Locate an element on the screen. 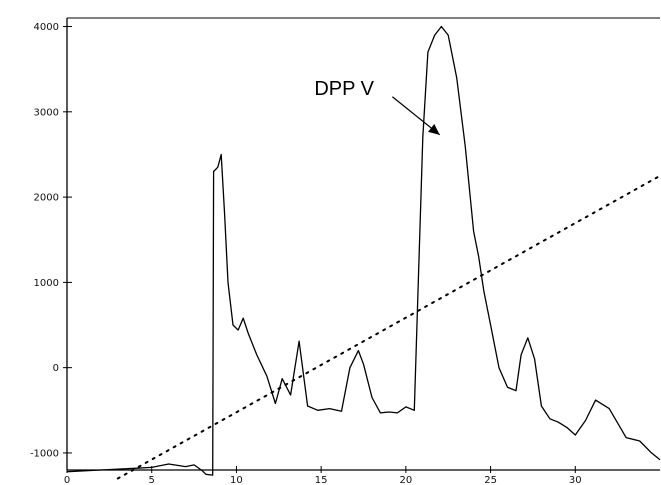 This screenshot has height=485, width=661. x-tick-label: 25 is located at coordinates (490, 480).